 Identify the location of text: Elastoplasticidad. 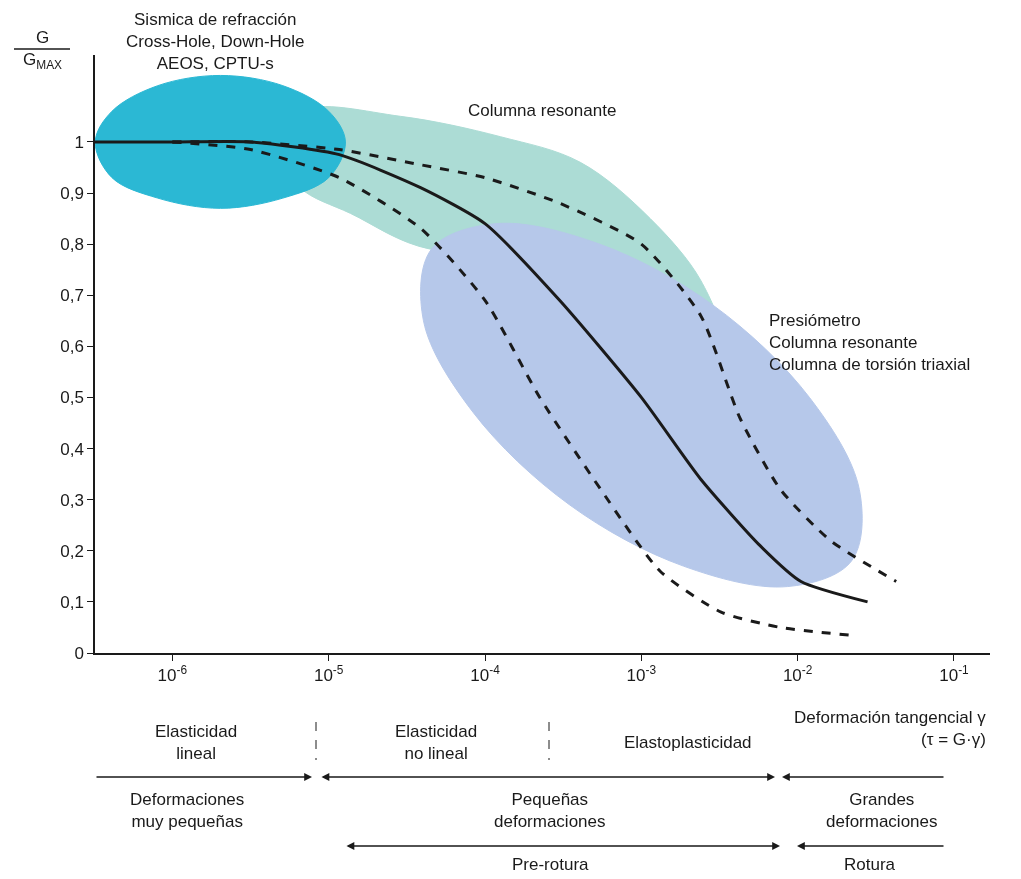
(688, 742).